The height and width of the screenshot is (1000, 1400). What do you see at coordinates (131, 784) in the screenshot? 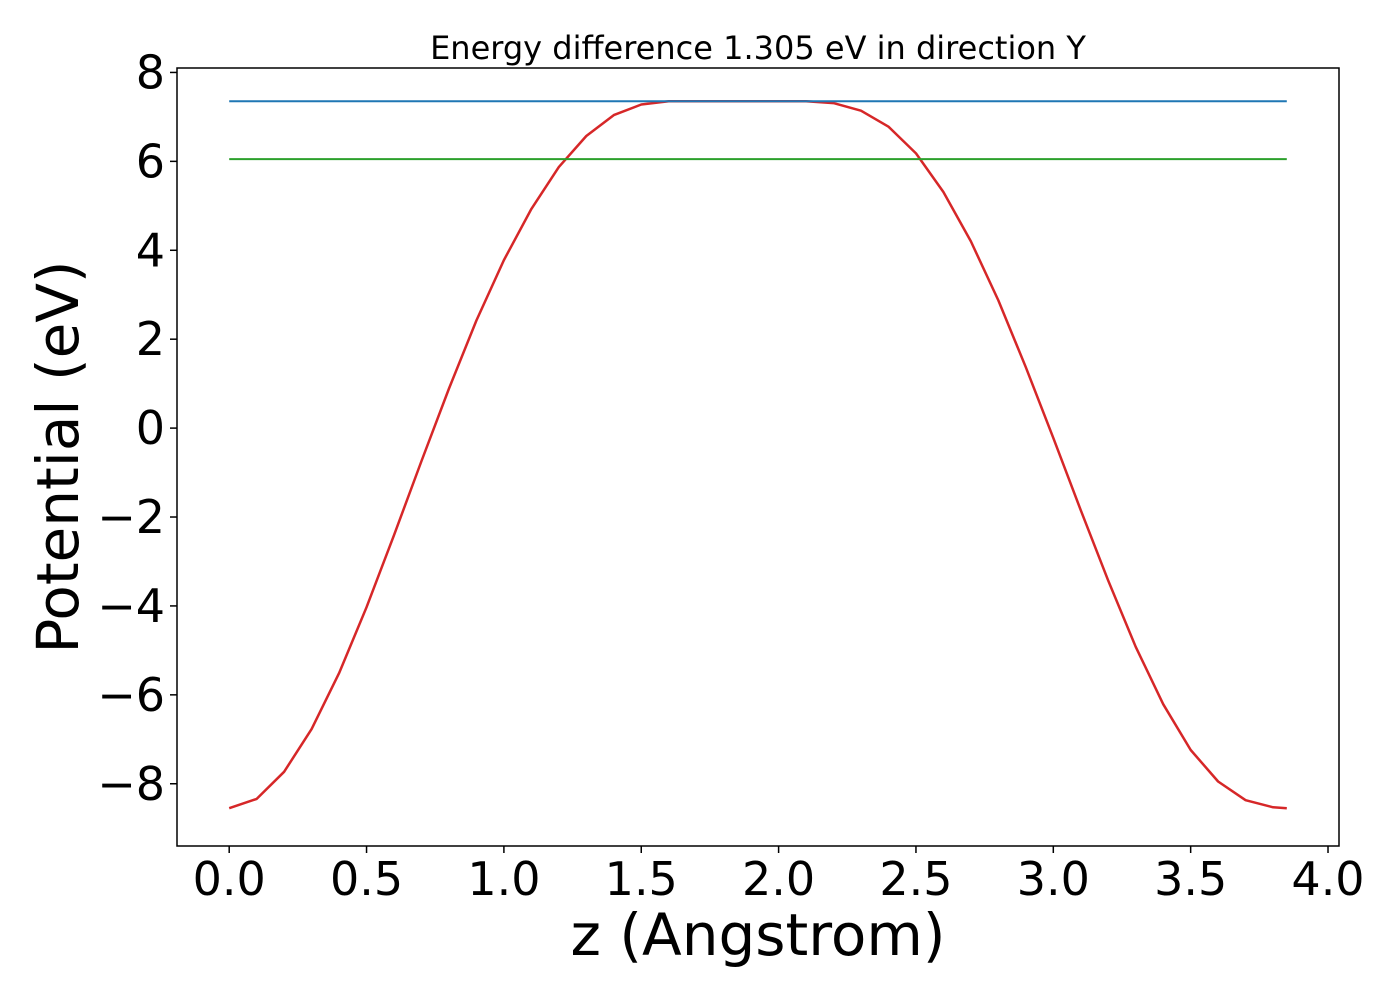
I see `y-tick-label: −8` at bounding box center [131, 784].